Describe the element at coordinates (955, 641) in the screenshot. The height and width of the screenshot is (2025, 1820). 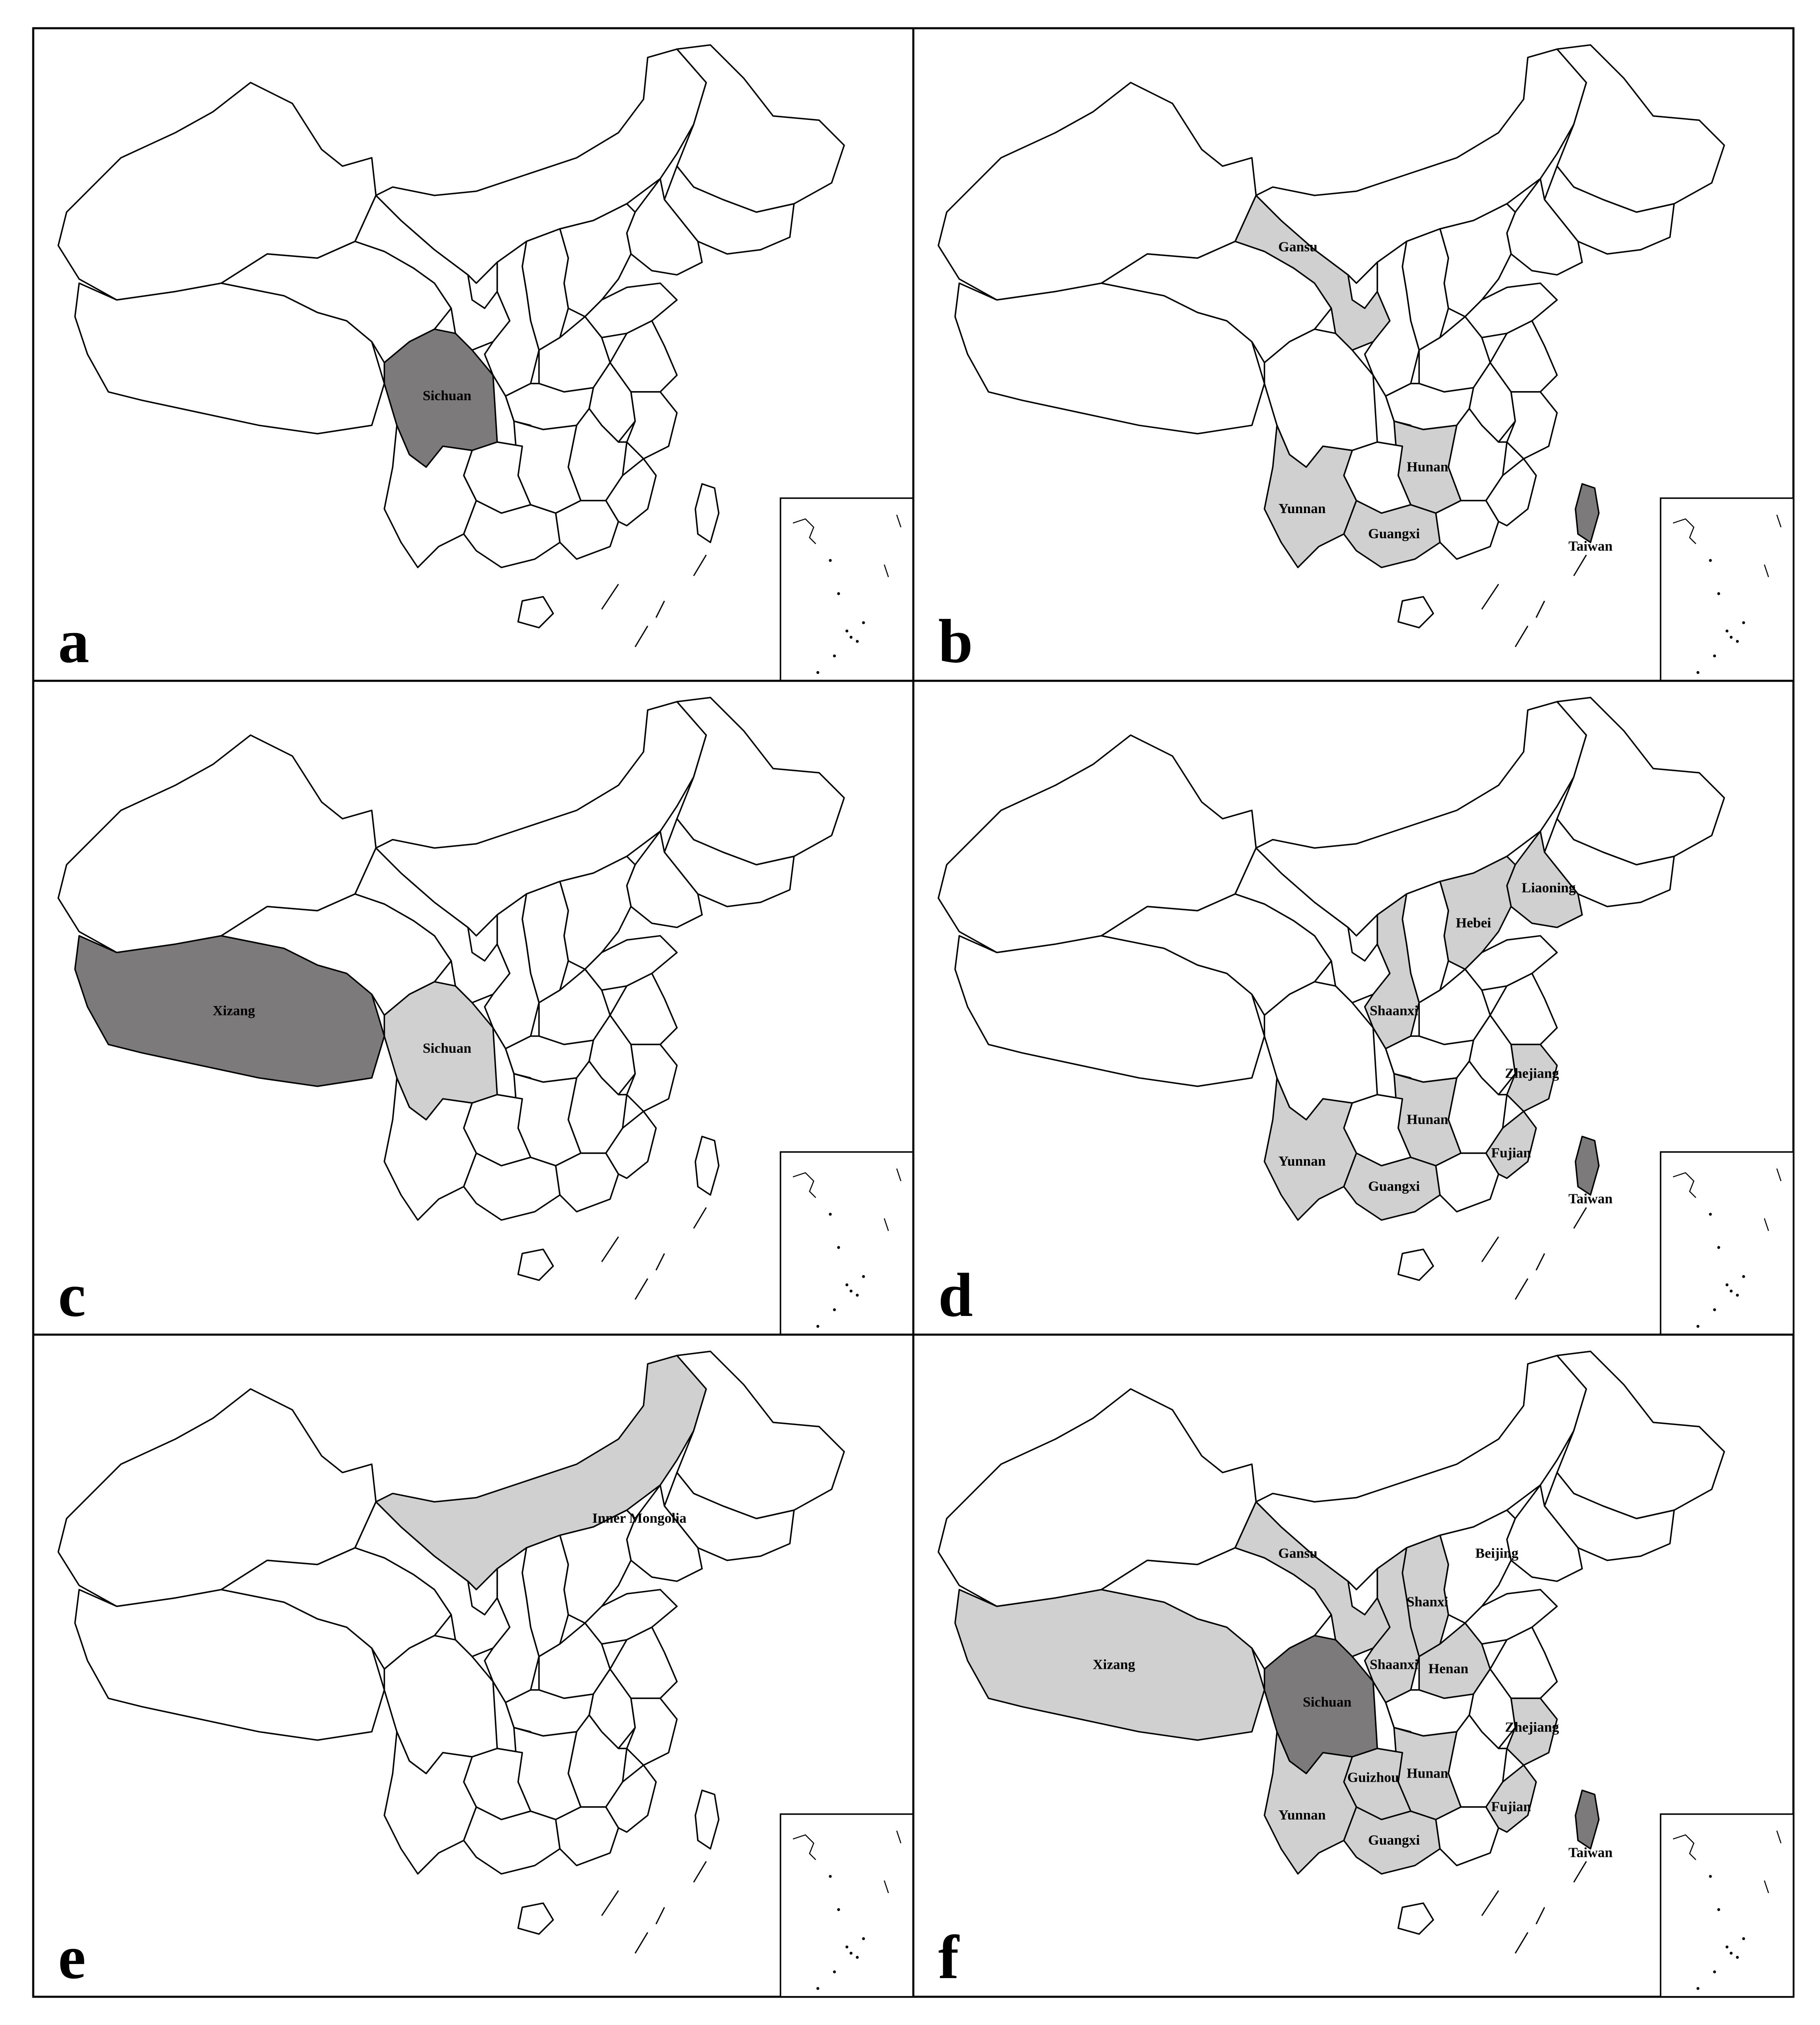
I see `panel-letter: b` at that location.